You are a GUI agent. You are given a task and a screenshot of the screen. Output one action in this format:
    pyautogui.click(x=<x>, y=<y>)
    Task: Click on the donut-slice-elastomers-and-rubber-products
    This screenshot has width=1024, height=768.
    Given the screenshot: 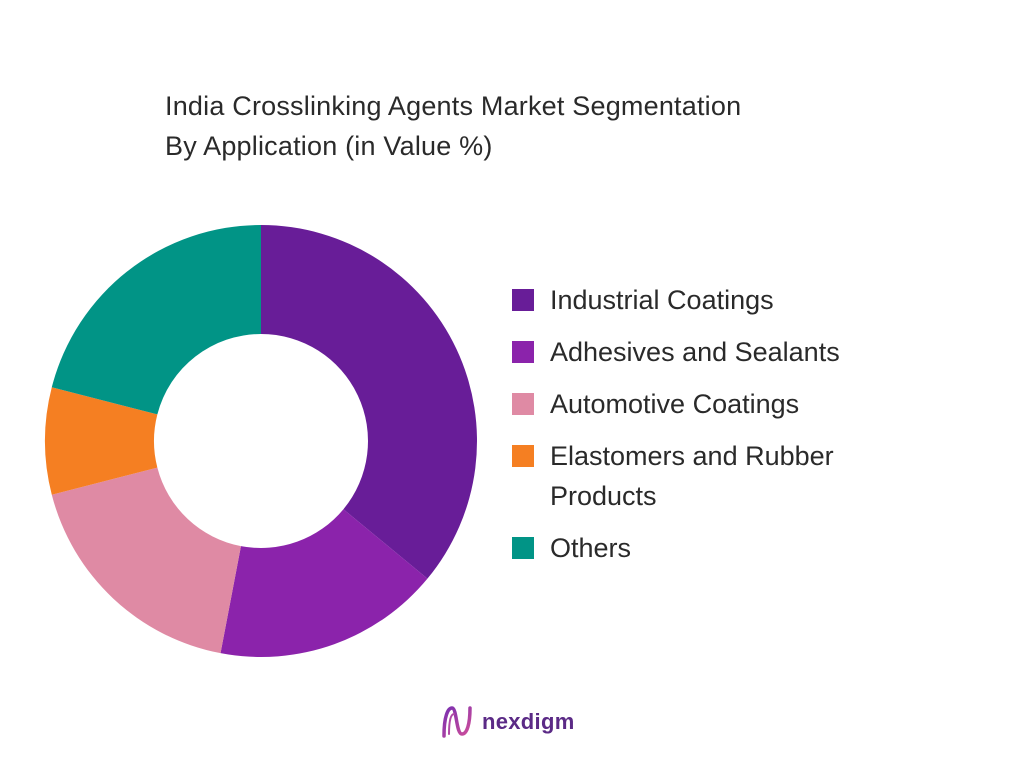 What is the action you would take?
    pyautogui.click(x=101, y=441)
    